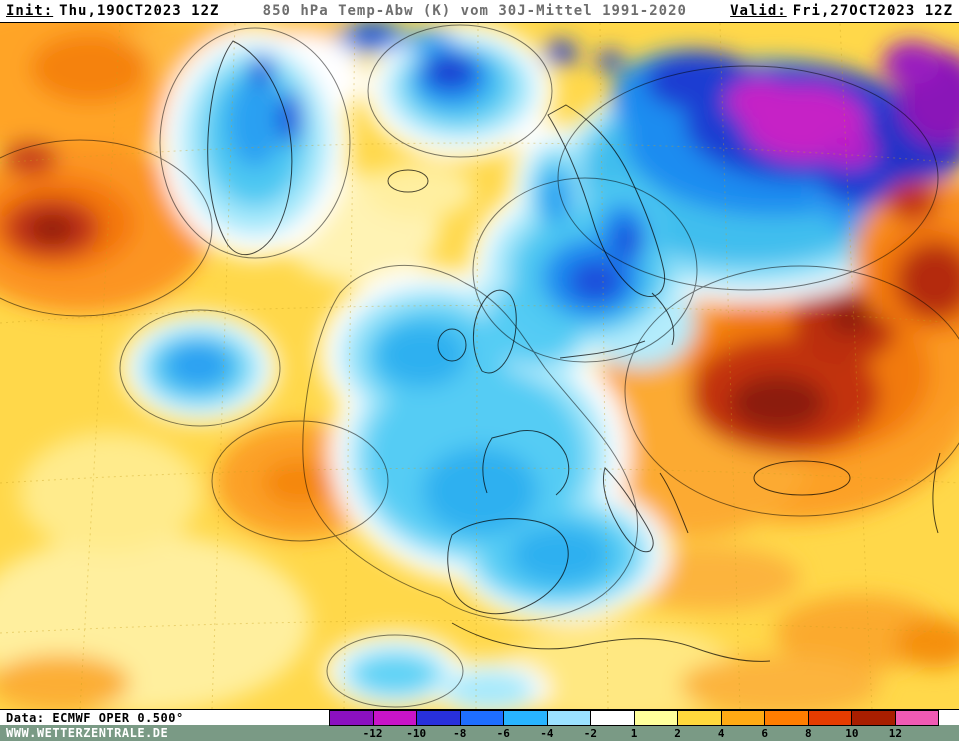  What do you see at coordinates (765, 733) in the screenshot?
I see `legend-tick-label: 6` at bounding box center [765, 733].